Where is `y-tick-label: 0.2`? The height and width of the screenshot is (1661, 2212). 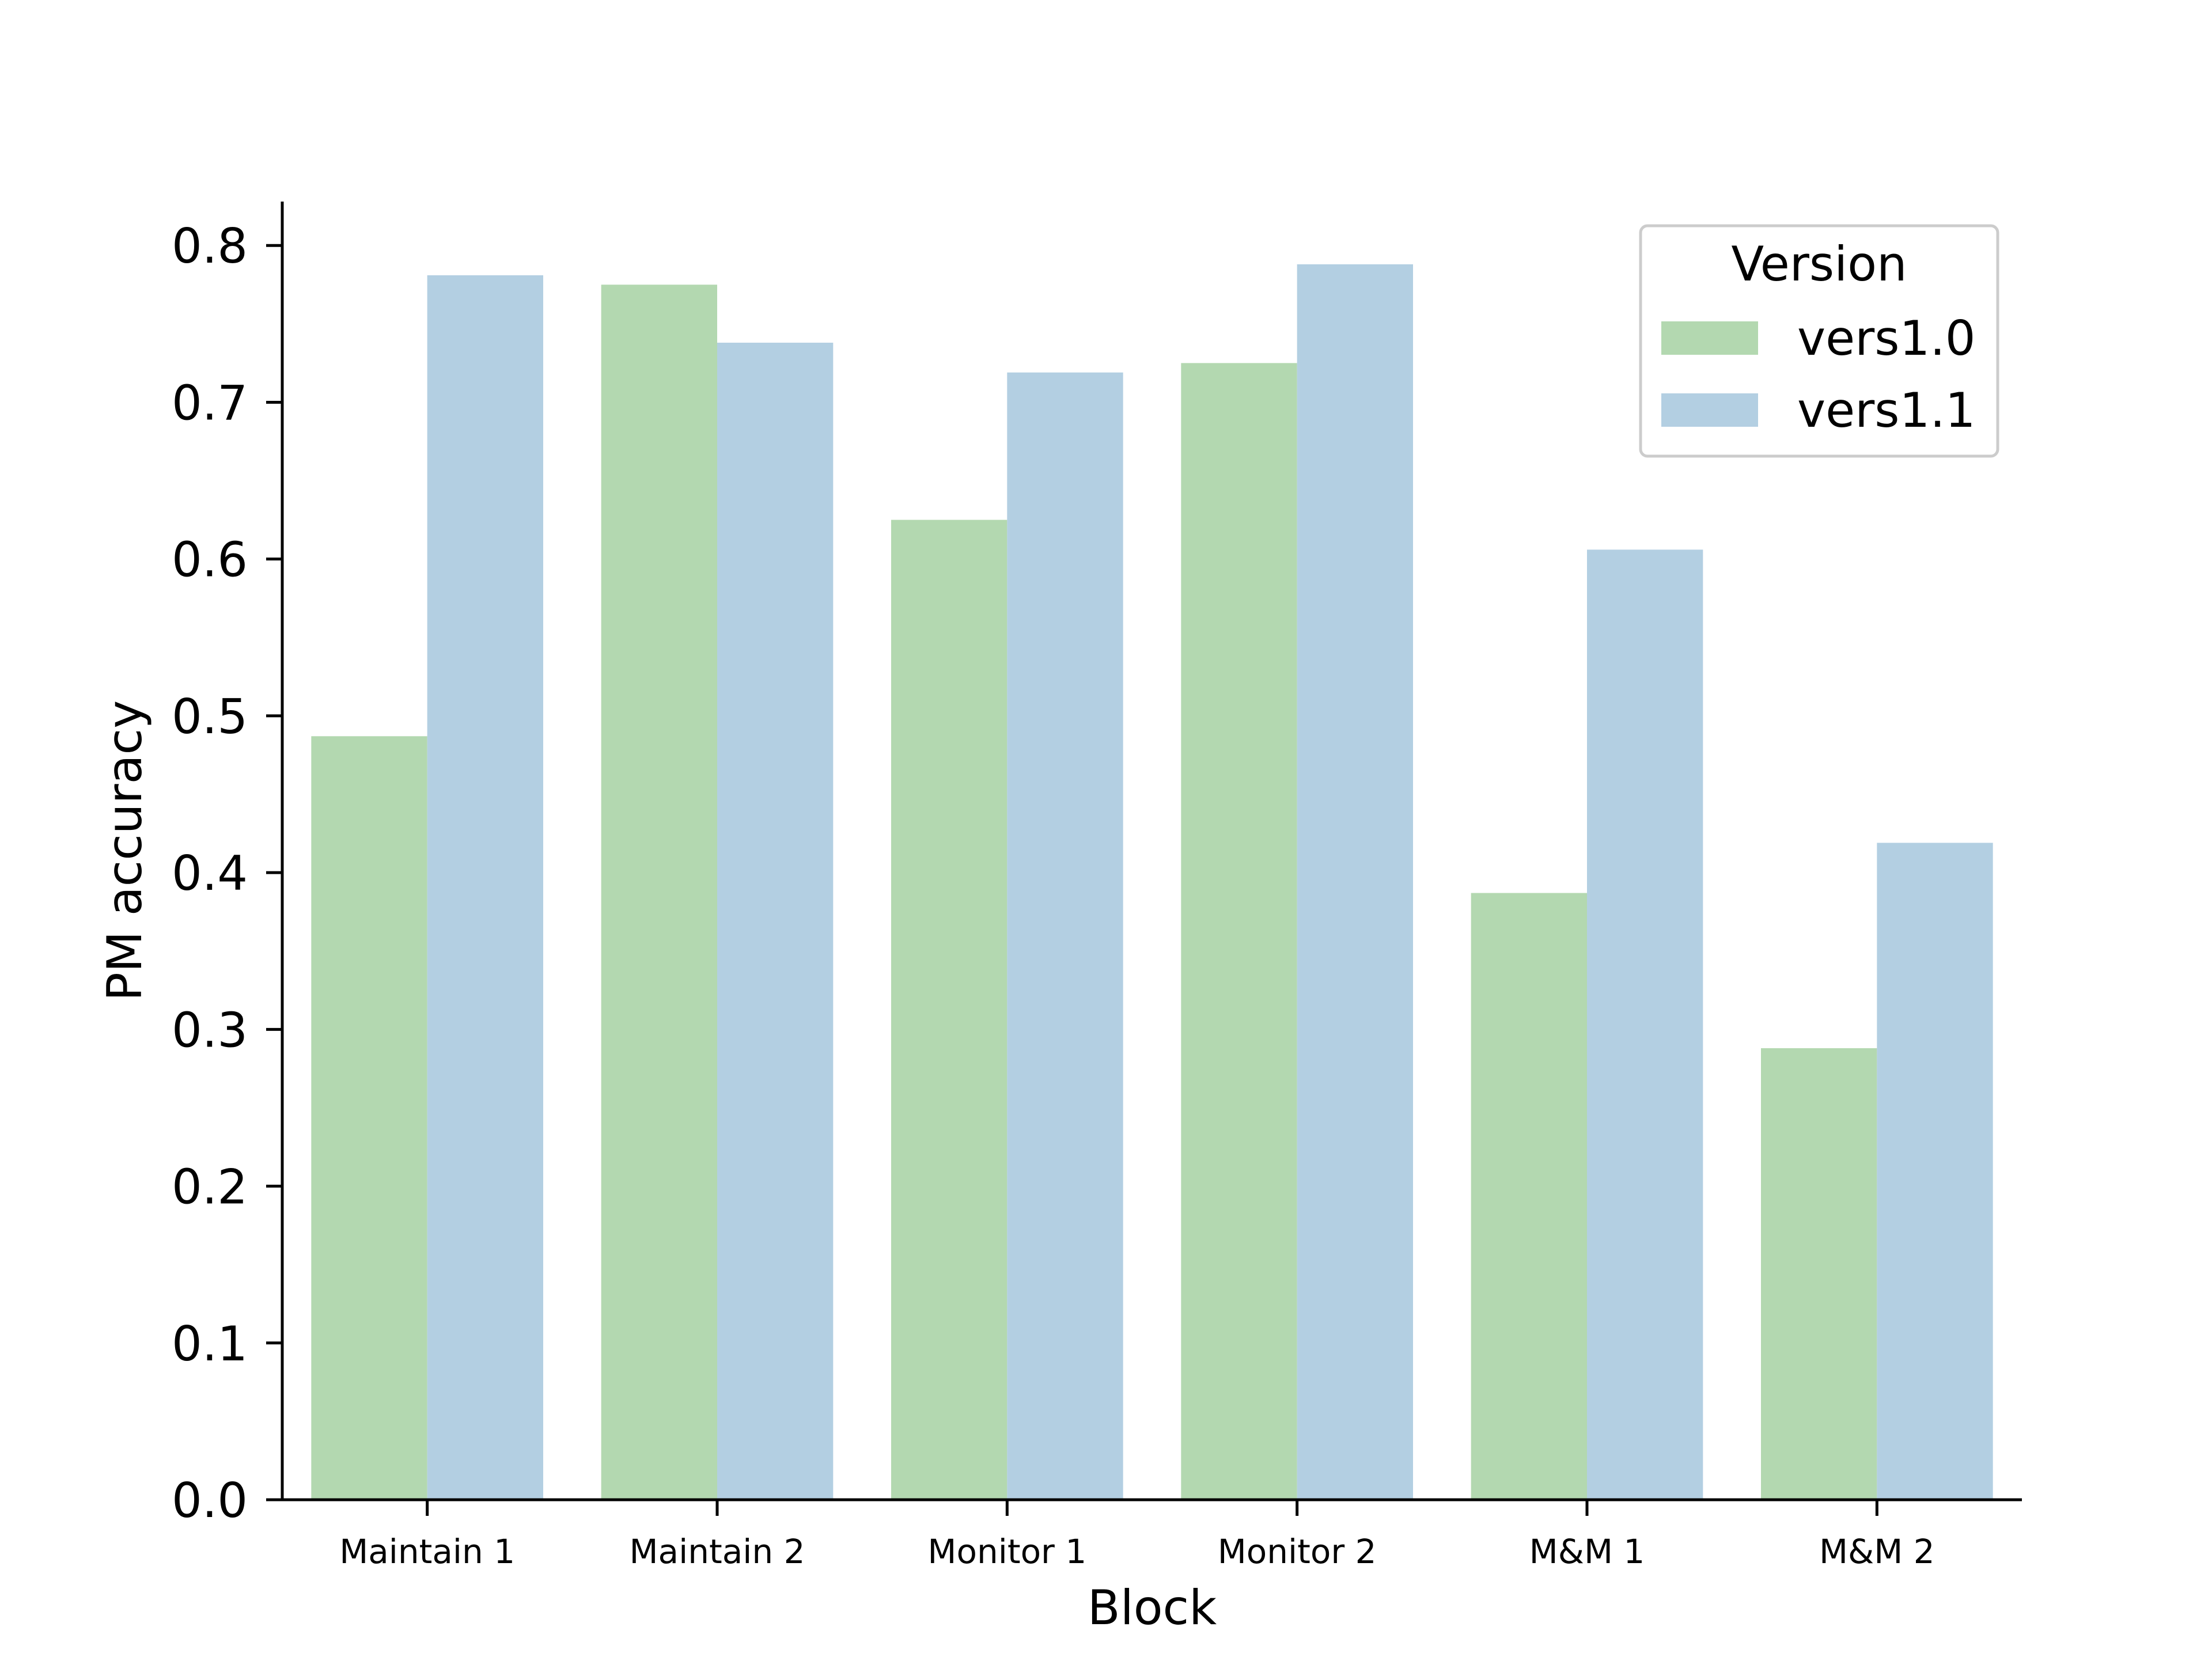
y-tick-label: 0.2 is located at coordinates (210, 1187).